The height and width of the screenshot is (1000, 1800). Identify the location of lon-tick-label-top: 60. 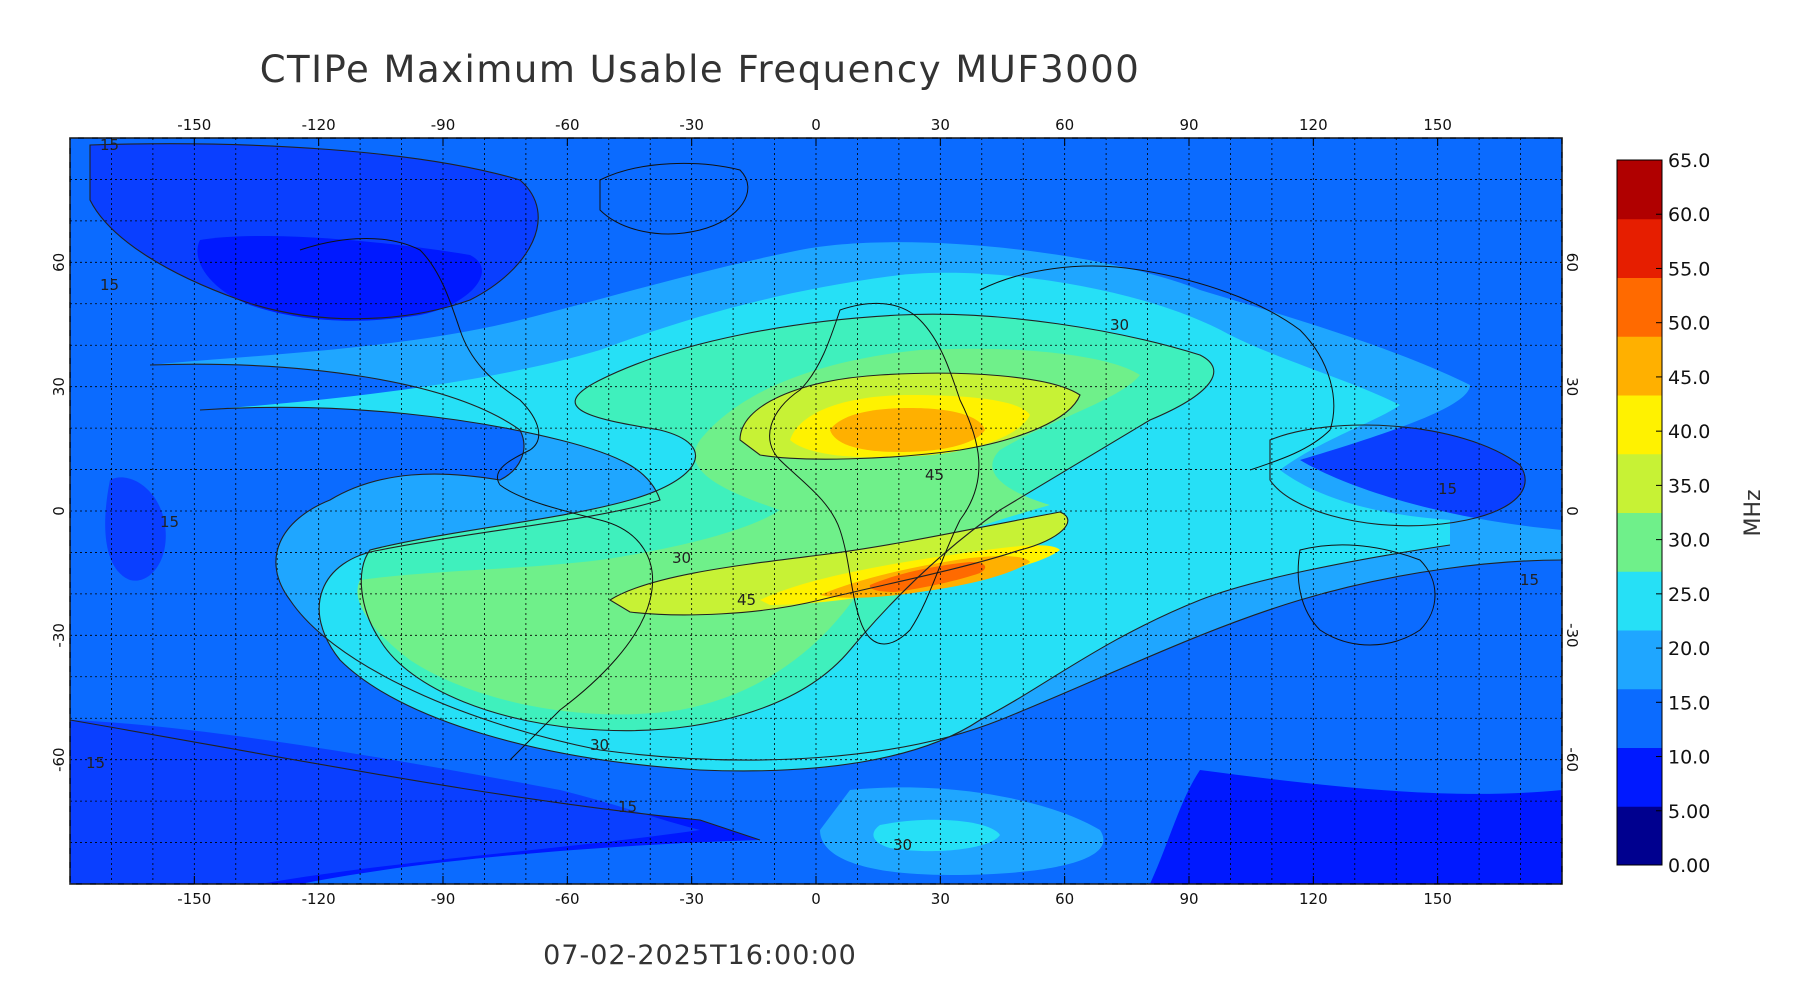
(1064, 125).